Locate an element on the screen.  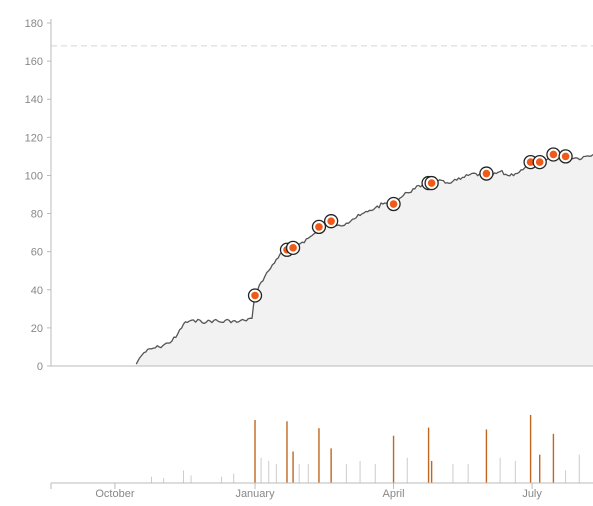
x-tick-label: January is located at coordinates (255, 494).